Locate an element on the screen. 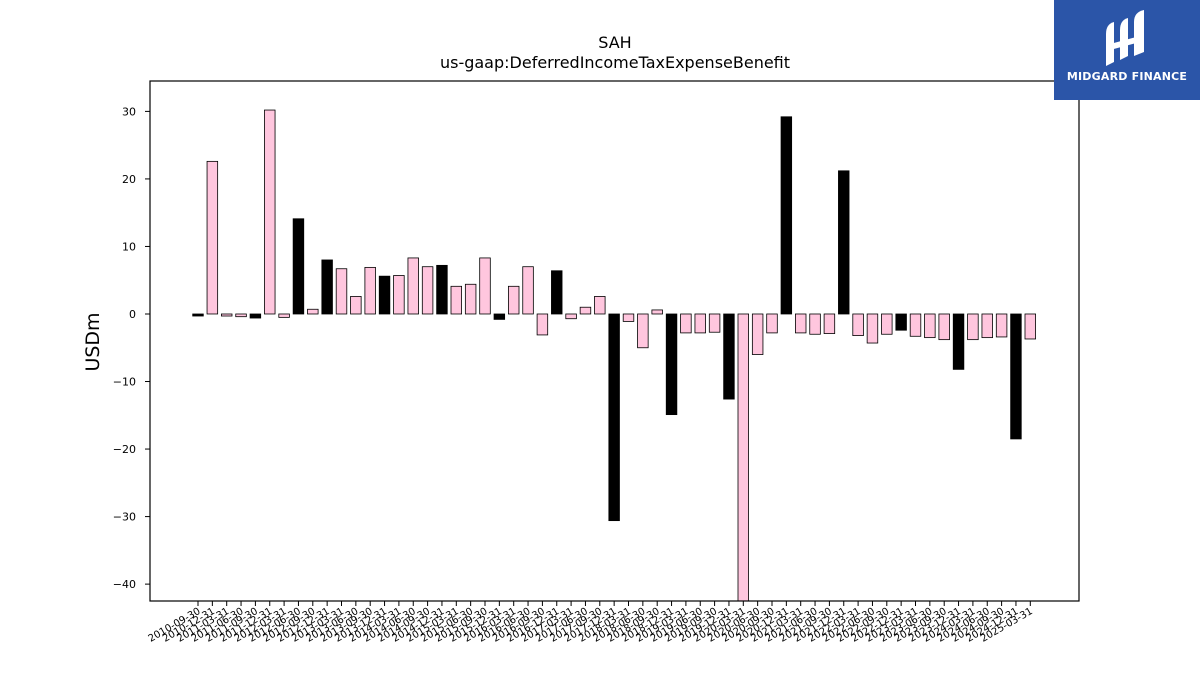  chart-subtitle: us-gaap:DeferredIncomeTaxExpenseBenefit is located at coordinates (615, 62).